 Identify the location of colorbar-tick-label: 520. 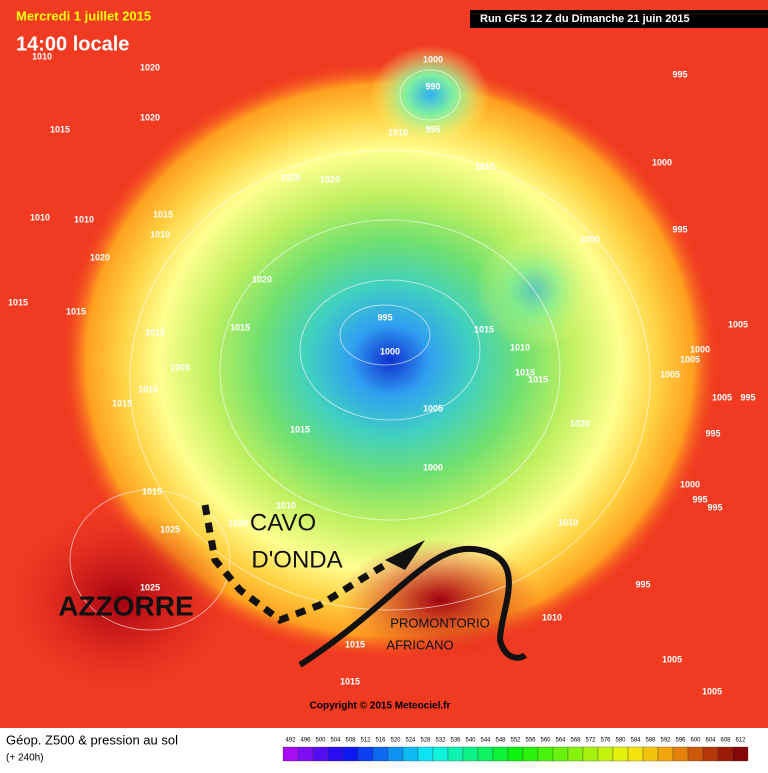
(395, 741).